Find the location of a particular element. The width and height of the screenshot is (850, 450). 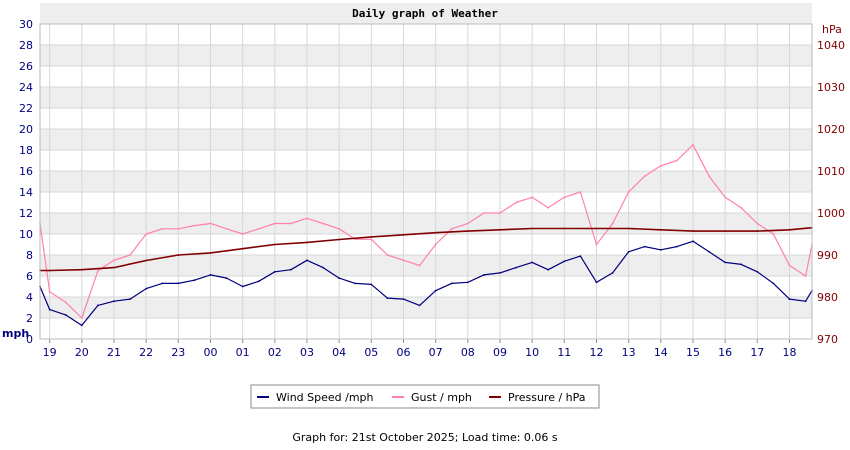

x-tick-label: 06 is located at coordinates (403, 352).